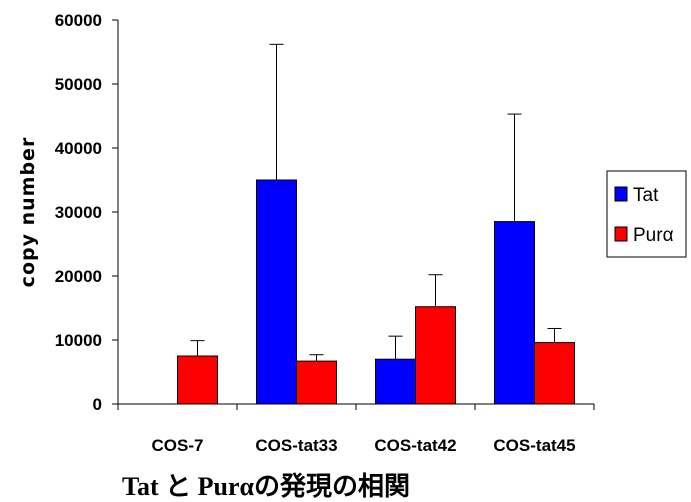  I want to click on legend: Tat Purα, so click(646, 214).